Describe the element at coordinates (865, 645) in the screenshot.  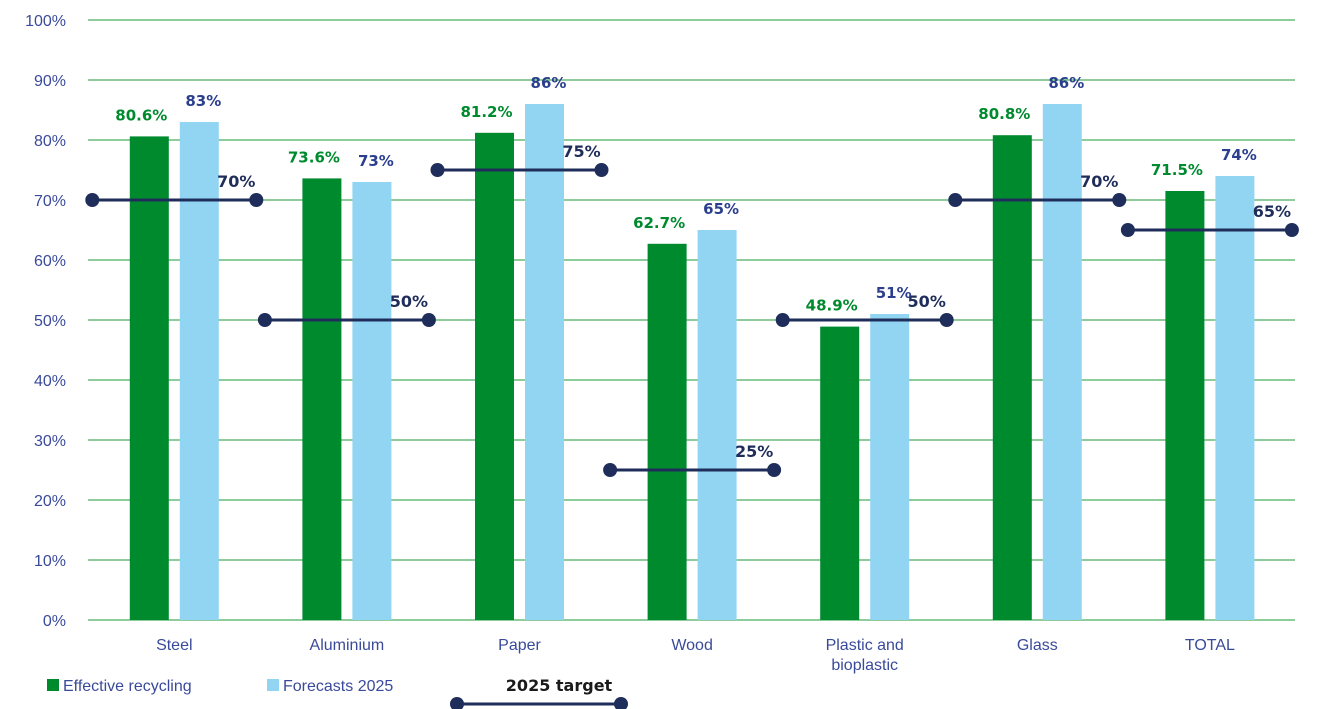
I see `x-category-label: Plastic and` at that location.